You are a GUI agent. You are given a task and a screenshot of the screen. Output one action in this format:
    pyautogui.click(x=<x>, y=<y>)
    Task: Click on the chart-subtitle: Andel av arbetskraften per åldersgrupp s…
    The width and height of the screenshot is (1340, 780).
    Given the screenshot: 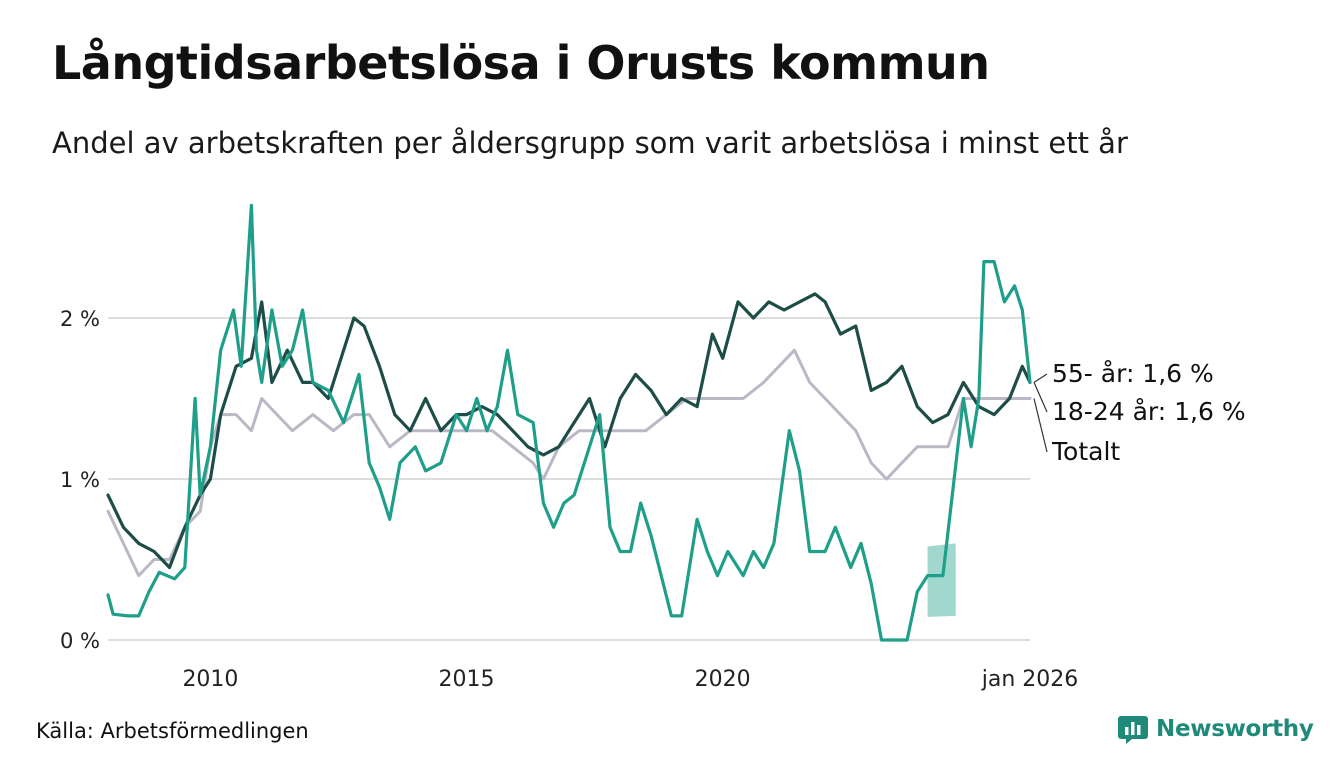 What is the action you would take?
    pyautogui.click(x=590, y=143)
    